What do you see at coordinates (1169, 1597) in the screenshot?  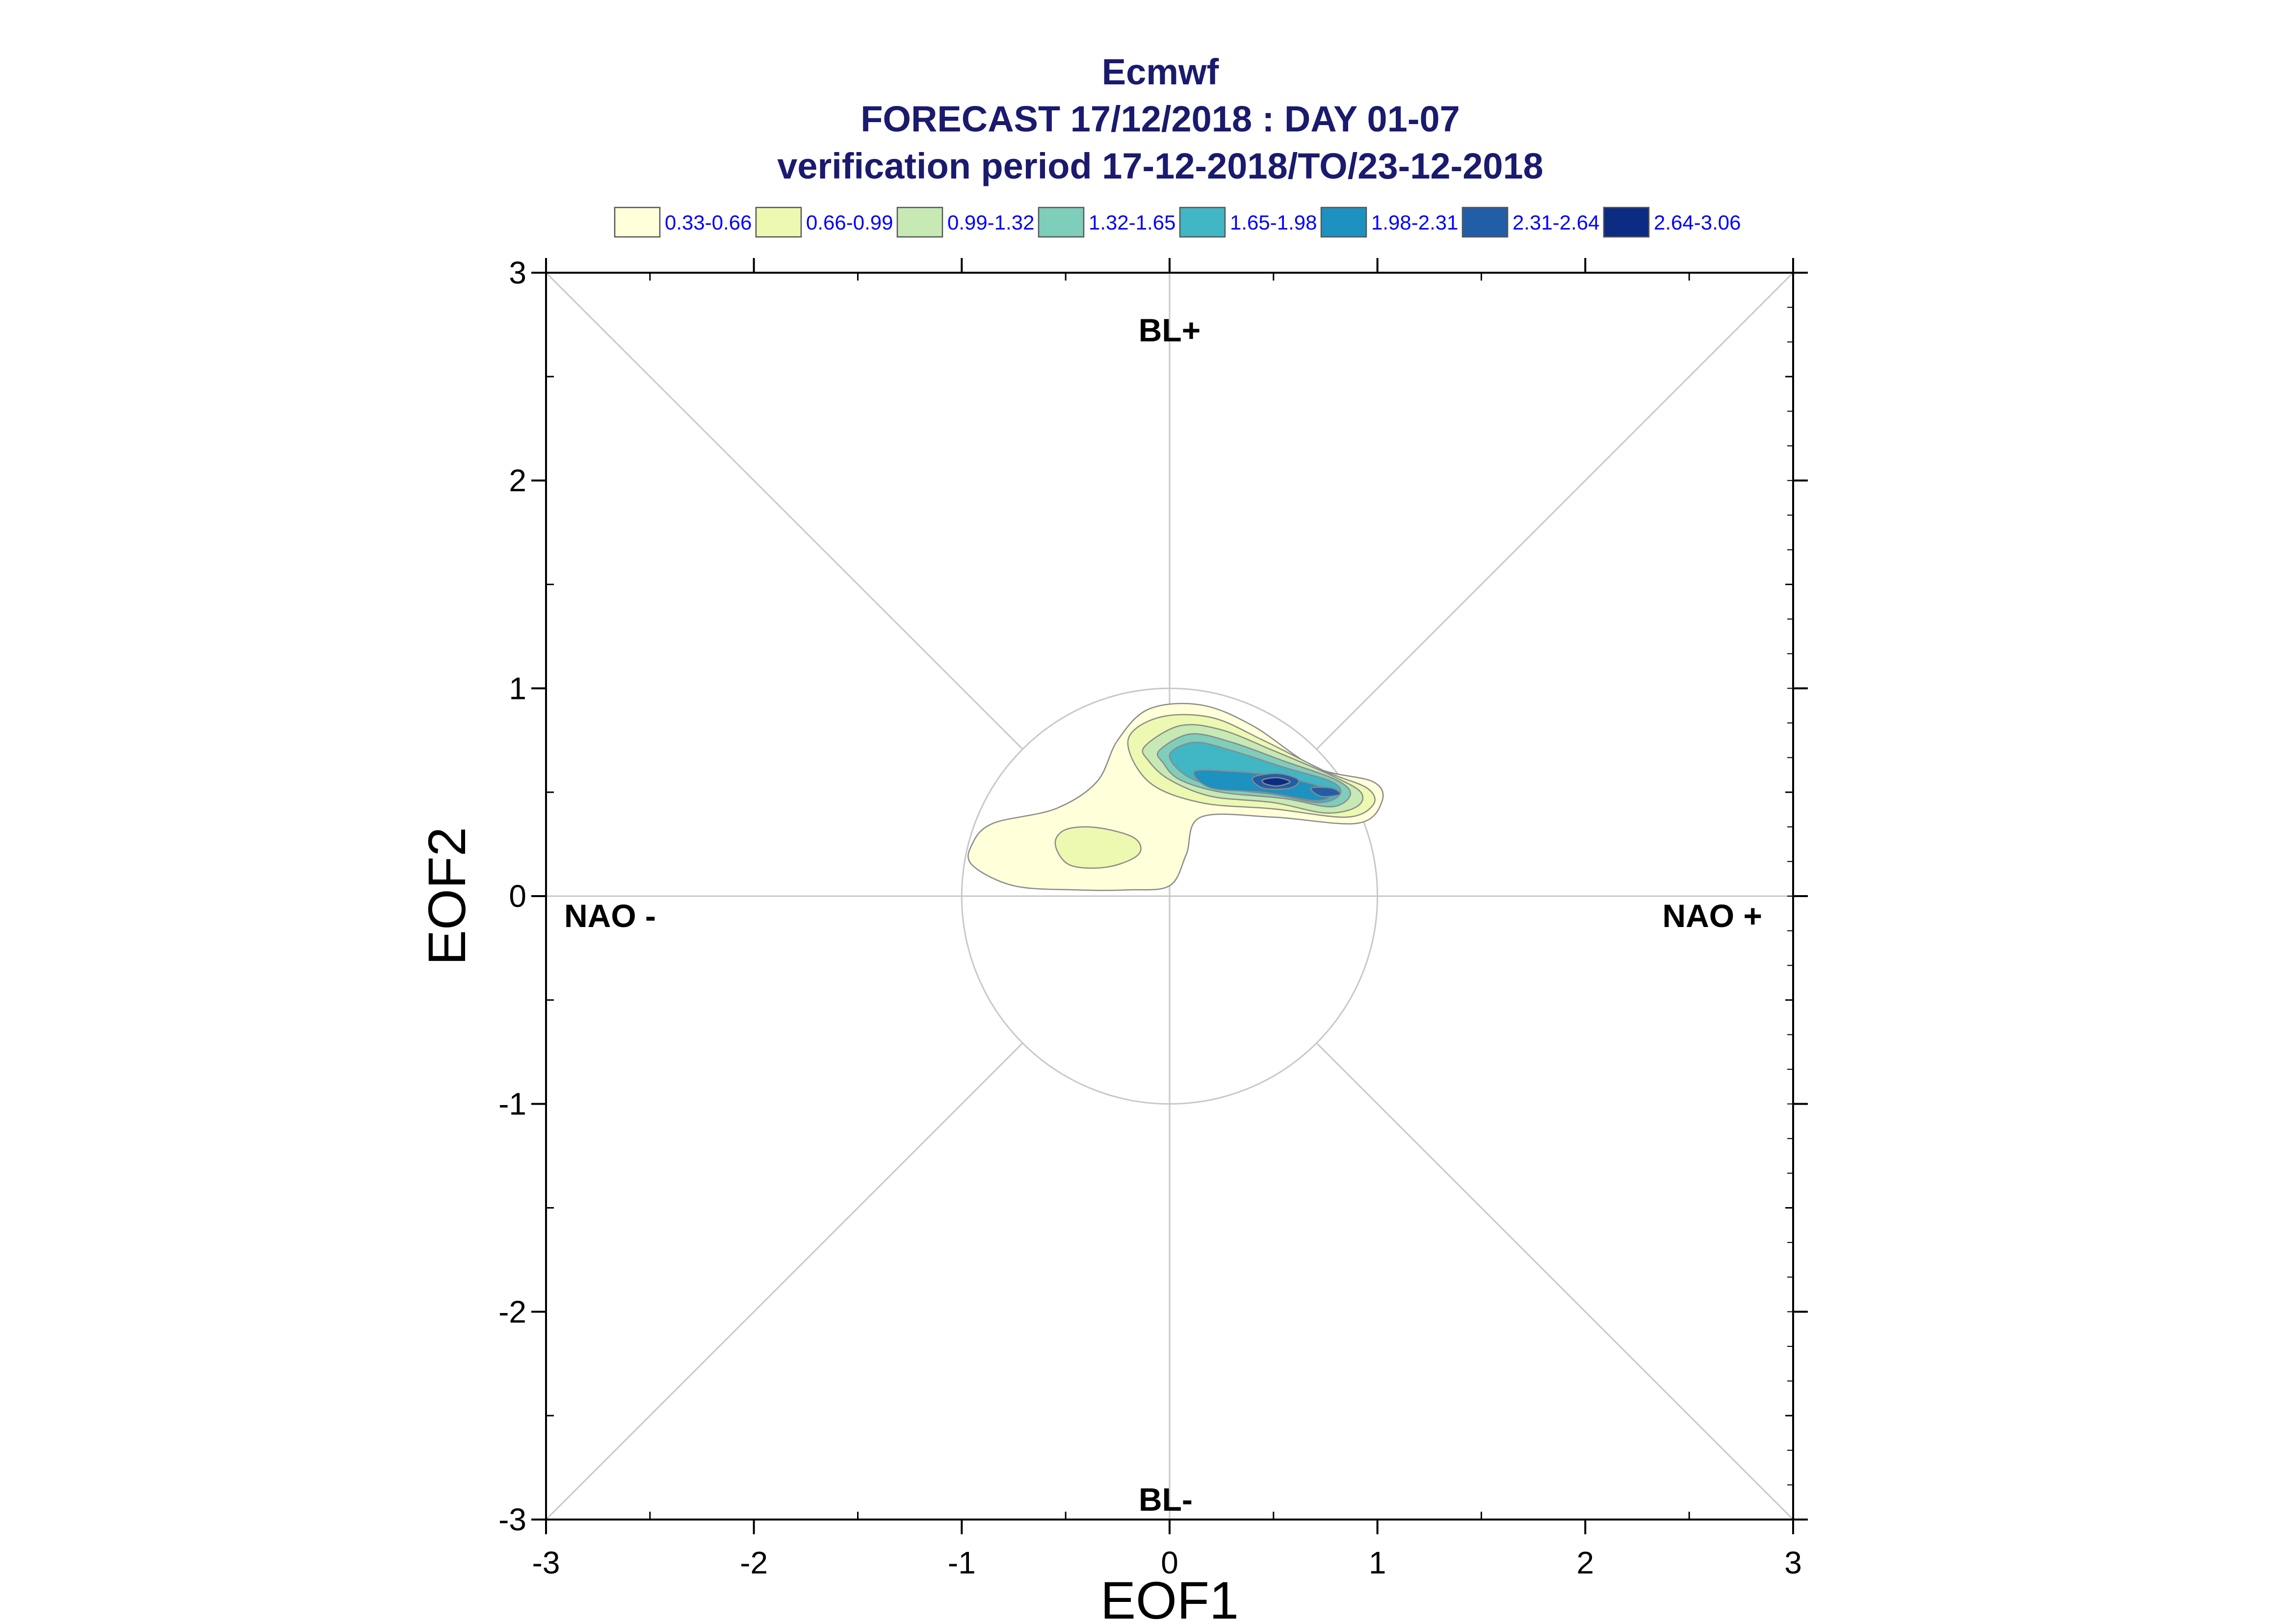 I see `x-axis-title: EOF1` at bounding box center [1169, 1597].